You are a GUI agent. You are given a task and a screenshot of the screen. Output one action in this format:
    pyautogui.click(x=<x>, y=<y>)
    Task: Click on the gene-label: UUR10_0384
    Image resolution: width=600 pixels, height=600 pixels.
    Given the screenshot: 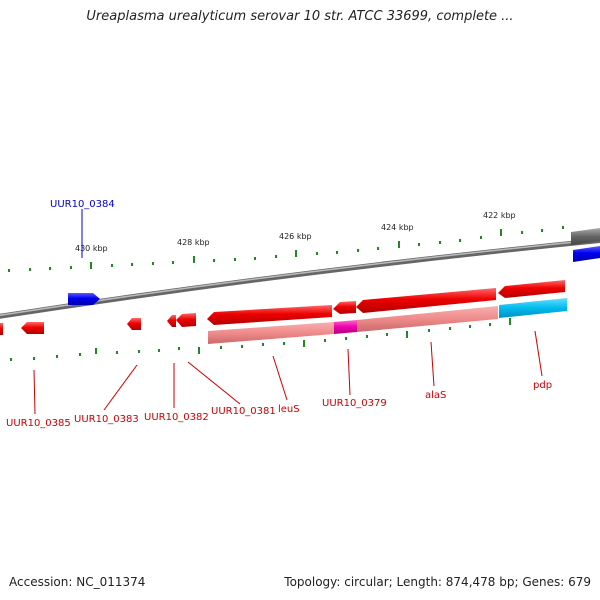 What is the action you would take?
    pyautogui.click(x=82, y=204)
    